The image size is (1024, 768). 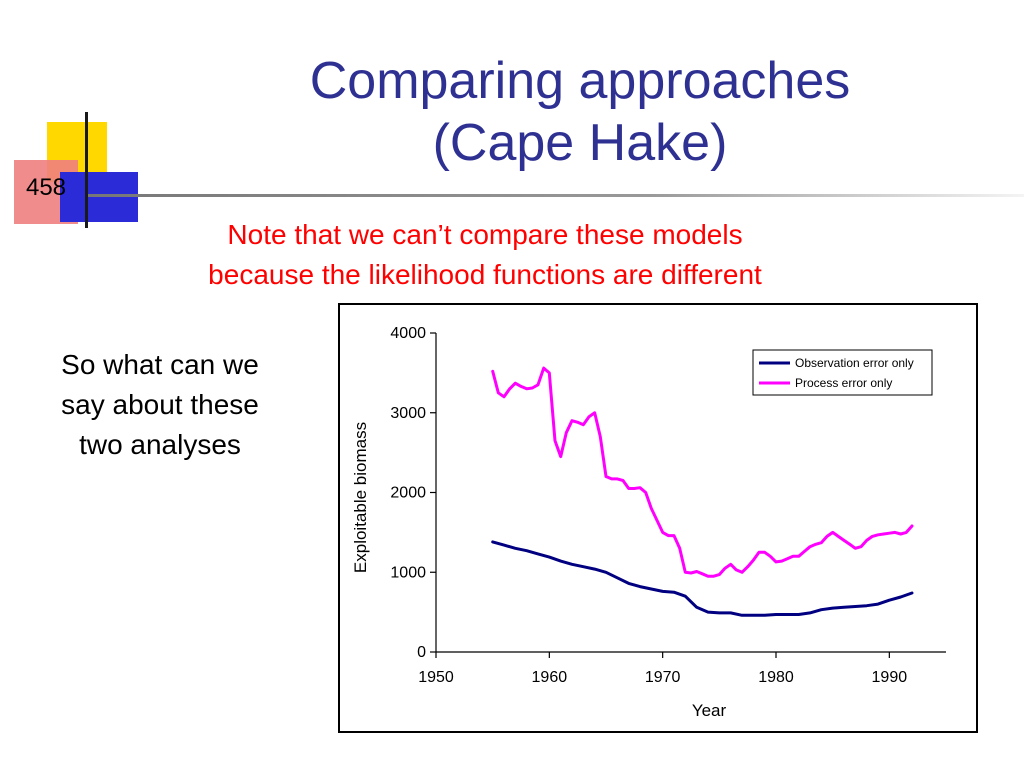 I want to click on body-text-line-2: say about these, so click(x=160, y=404).